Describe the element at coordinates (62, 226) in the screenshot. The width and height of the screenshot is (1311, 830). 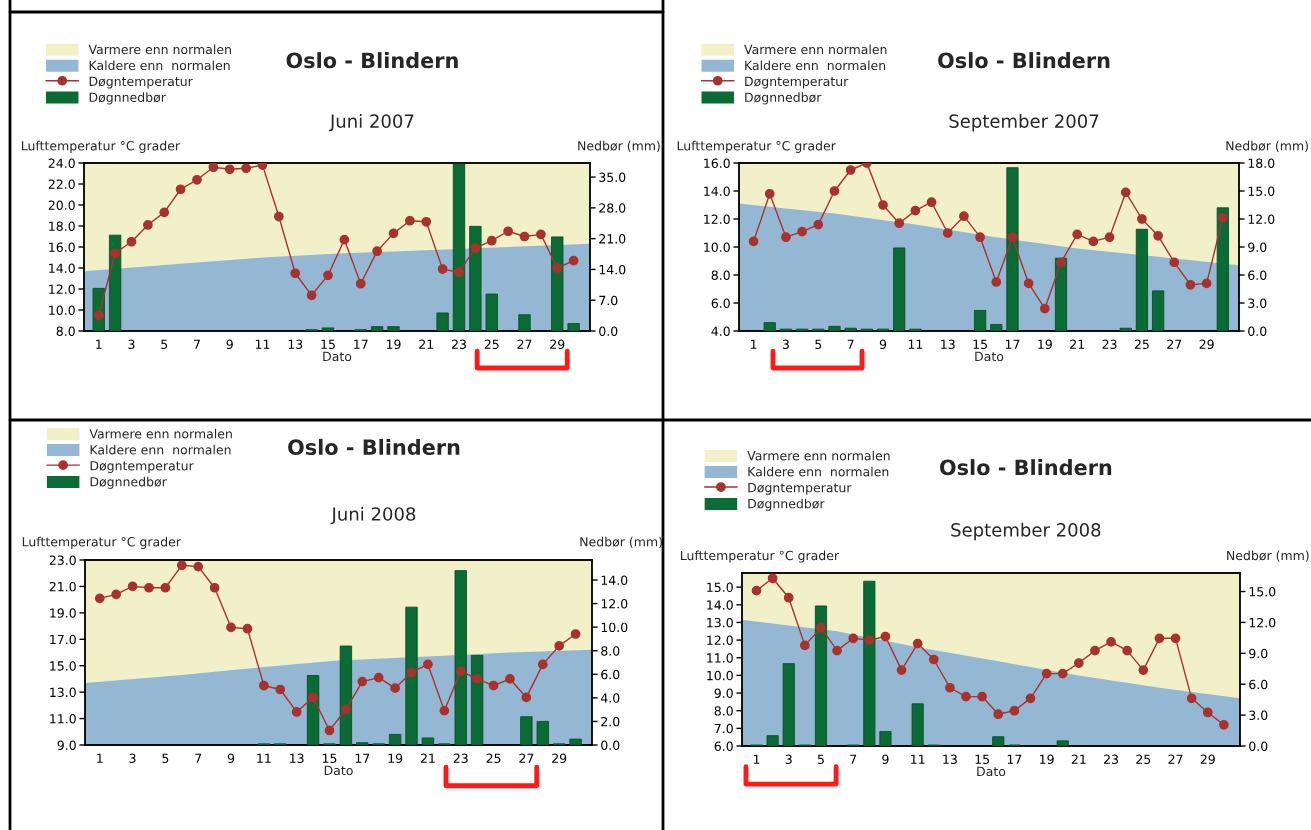
I see `y-tick-label: 18.0` at that location.